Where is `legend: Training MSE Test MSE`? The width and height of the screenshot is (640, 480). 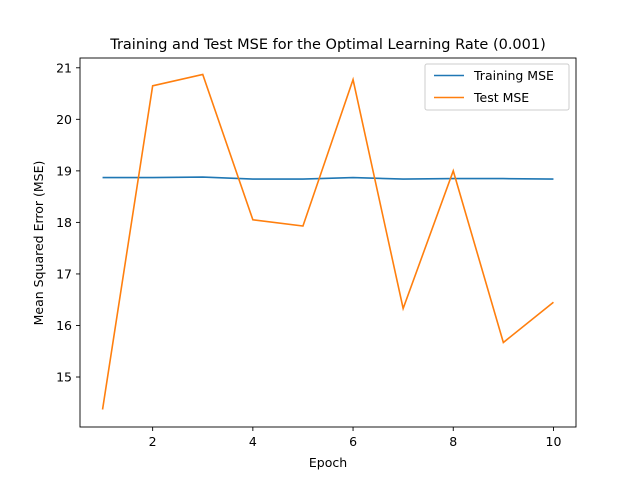
legend: Training MSE Test MSE is located at coordinates (497, 87).